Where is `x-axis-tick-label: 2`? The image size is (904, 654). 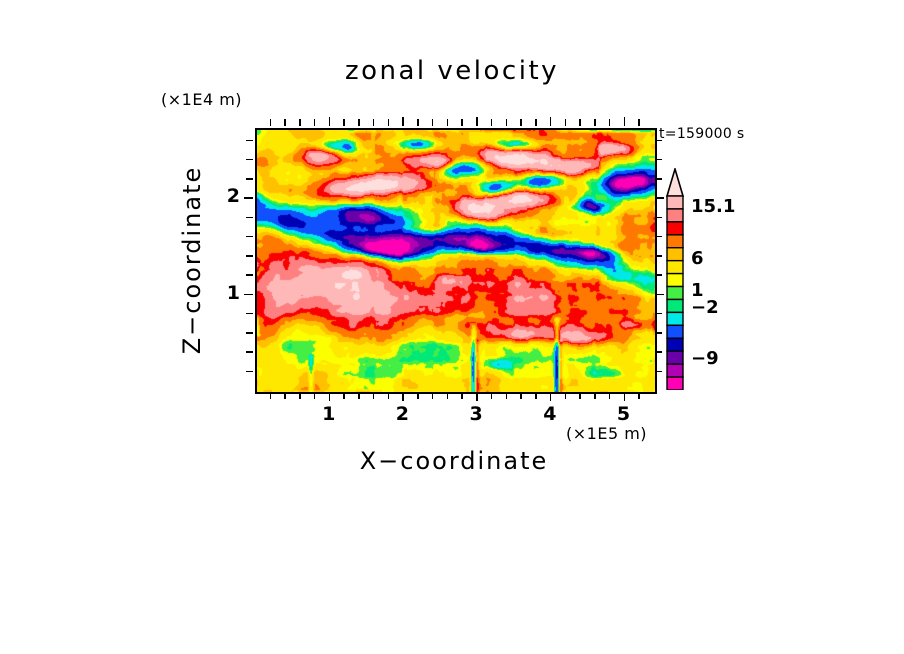
x-axis-tick-label: 2 is located at coordinates (402, 414).